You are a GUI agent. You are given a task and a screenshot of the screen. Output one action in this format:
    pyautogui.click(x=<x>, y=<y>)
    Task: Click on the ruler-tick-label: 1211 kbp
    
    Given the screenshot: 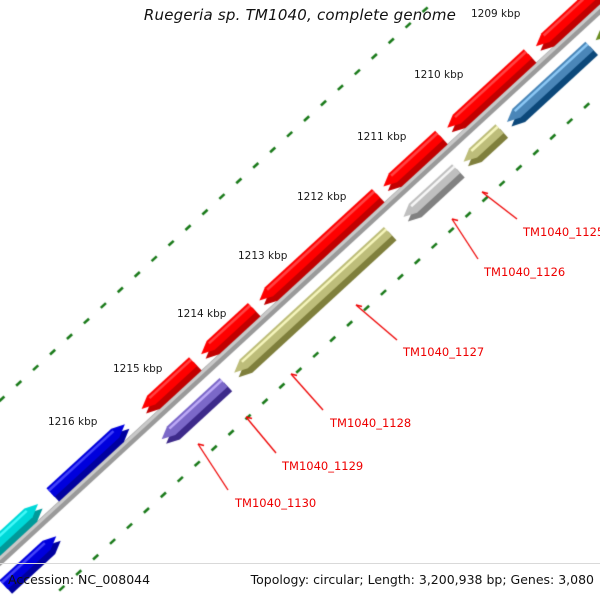 What is the action you would take?
    pyautogui.click(x=382, y=137)
    